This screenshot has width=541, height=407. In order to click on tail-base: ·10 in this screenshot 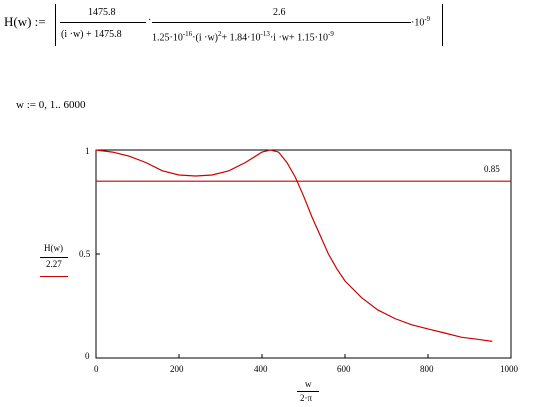, I will do `click(418, 23)`.